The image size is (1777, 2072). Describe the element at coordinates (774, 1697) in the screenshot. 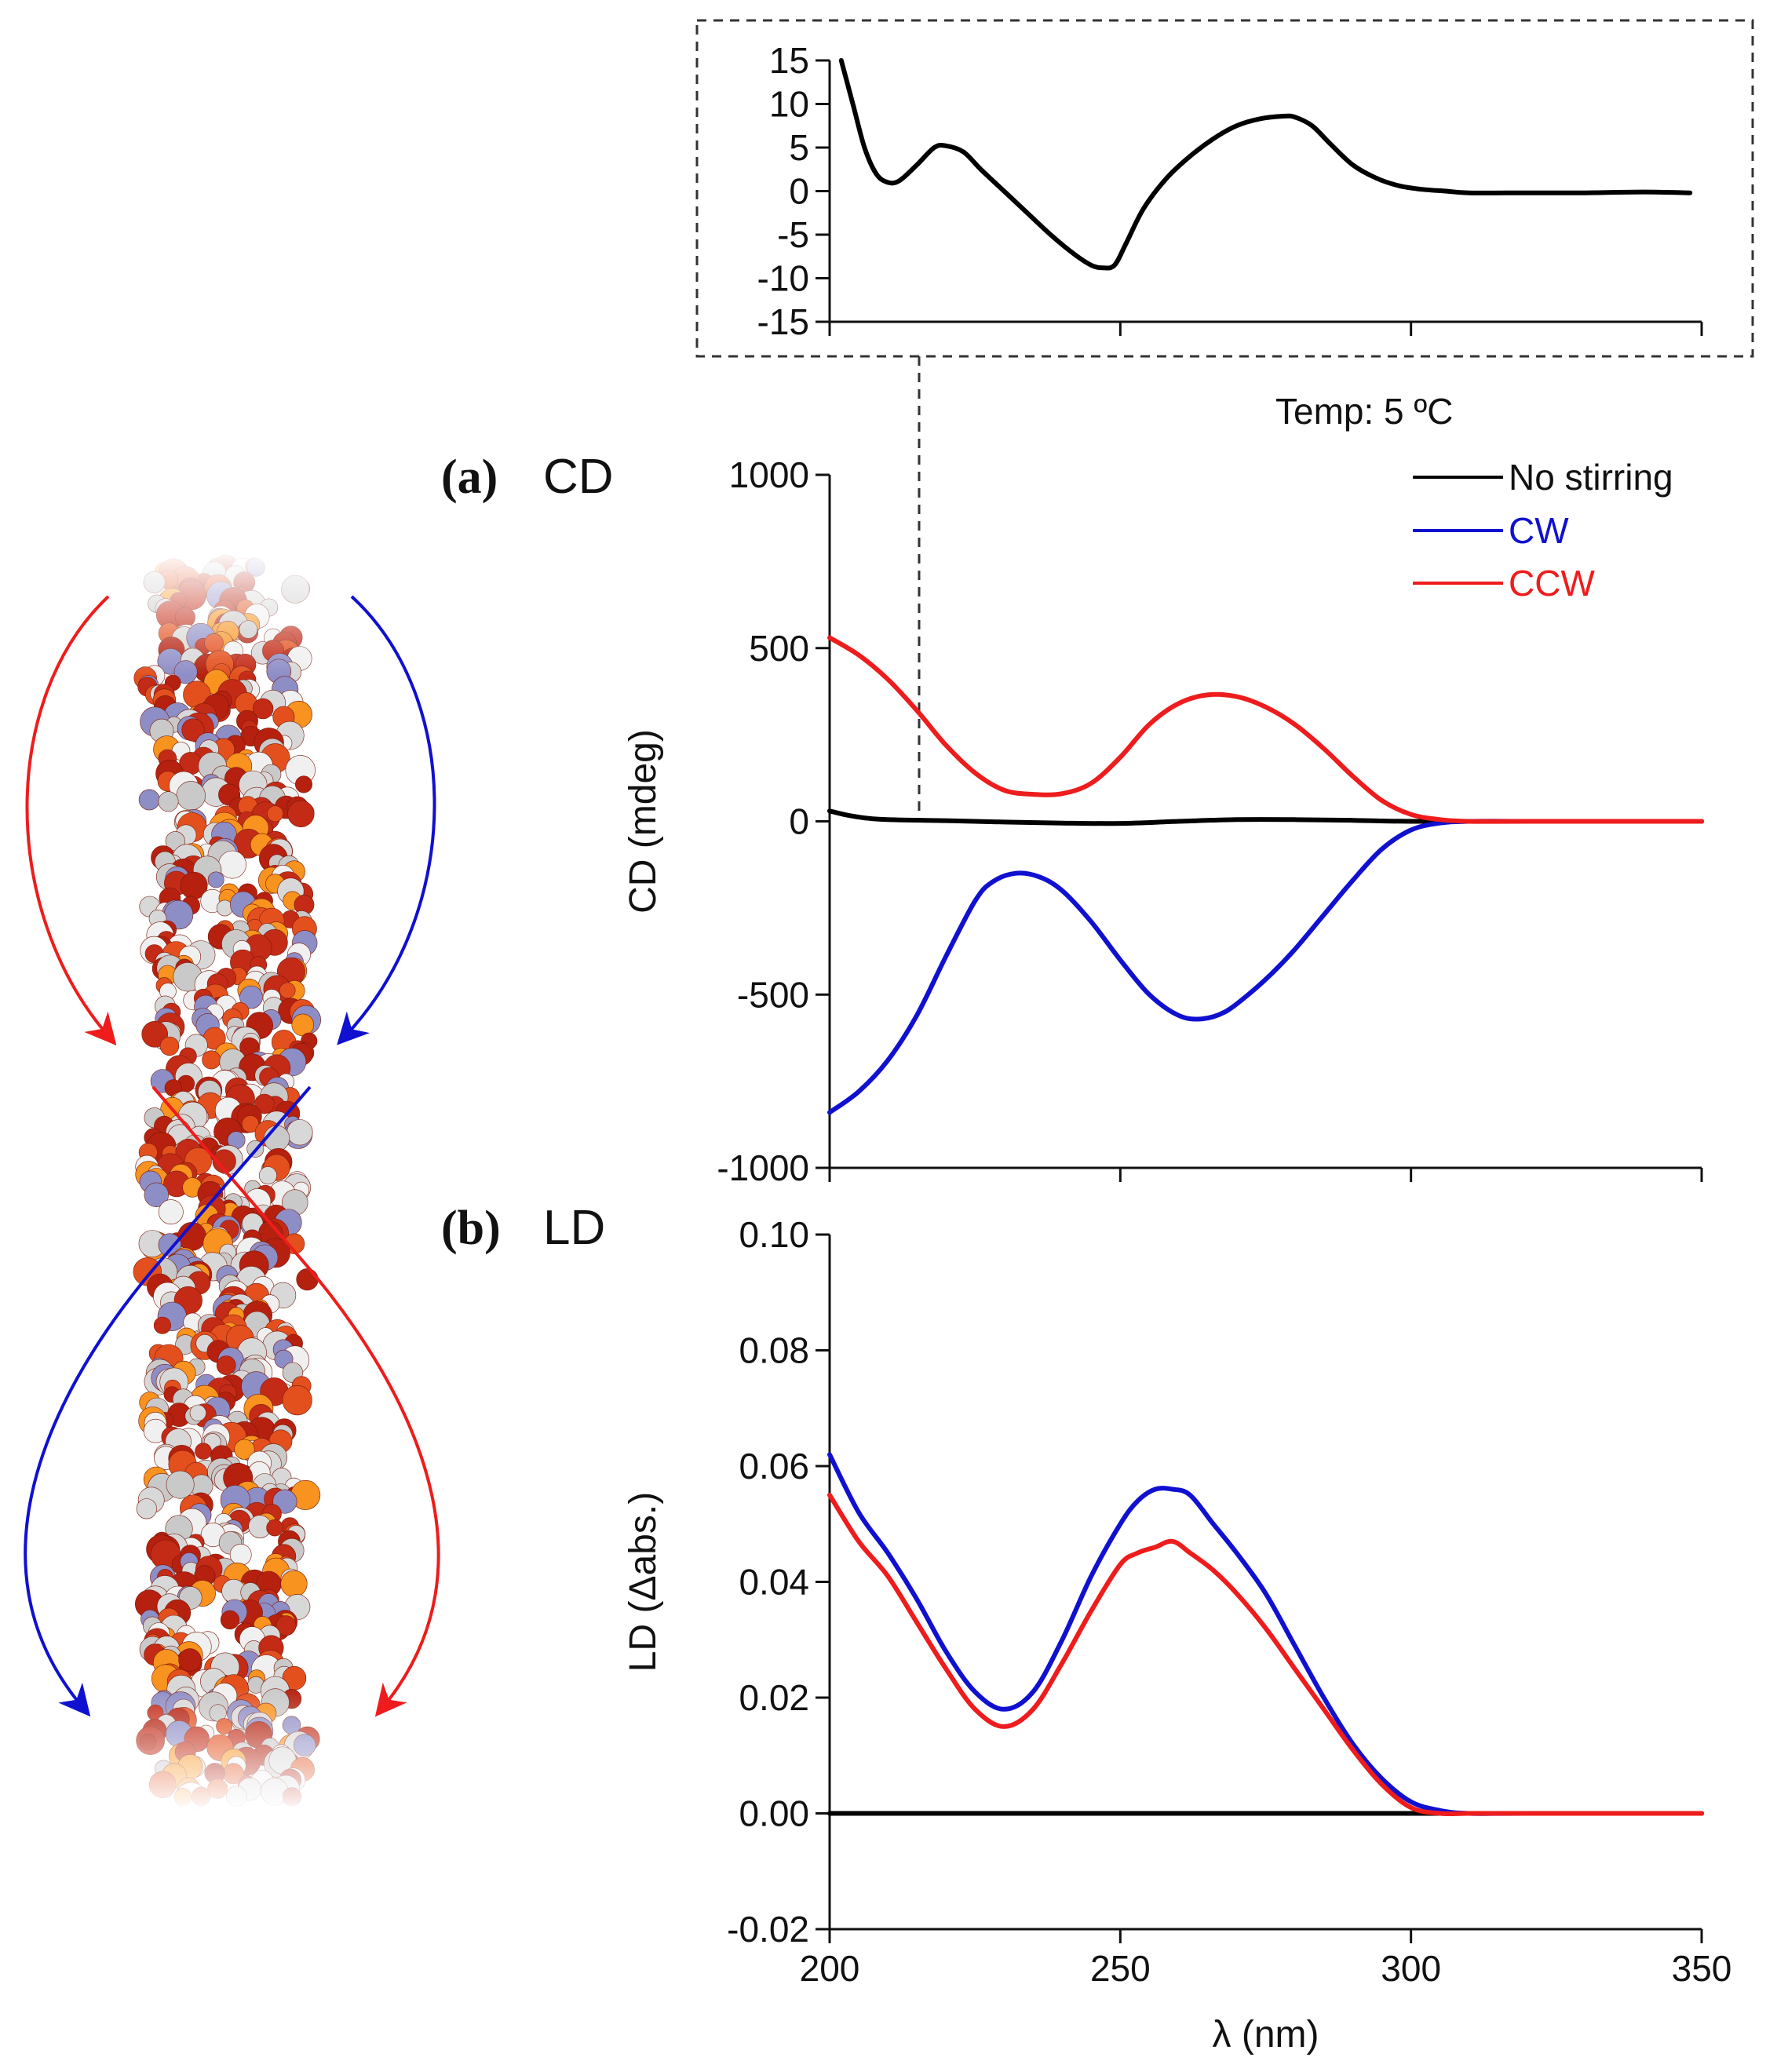

I see `y-tick-label: 0.02` at that location.